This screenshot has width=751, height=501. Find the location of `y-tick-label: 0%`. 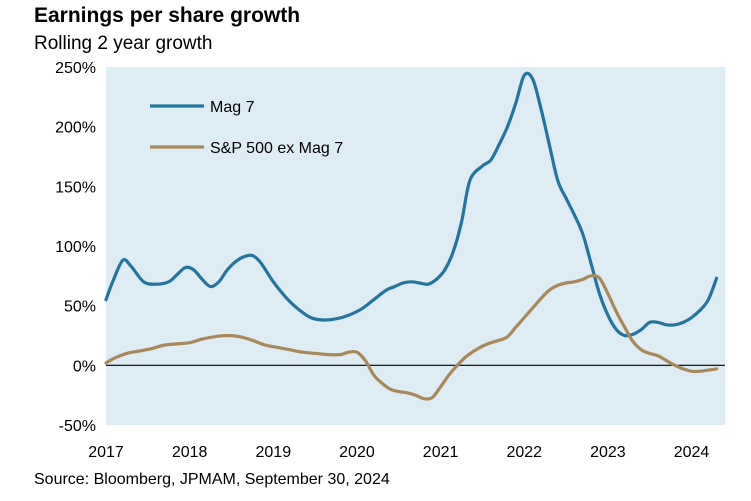

y-tick-label: 0% is located at coordinates (84, 366).